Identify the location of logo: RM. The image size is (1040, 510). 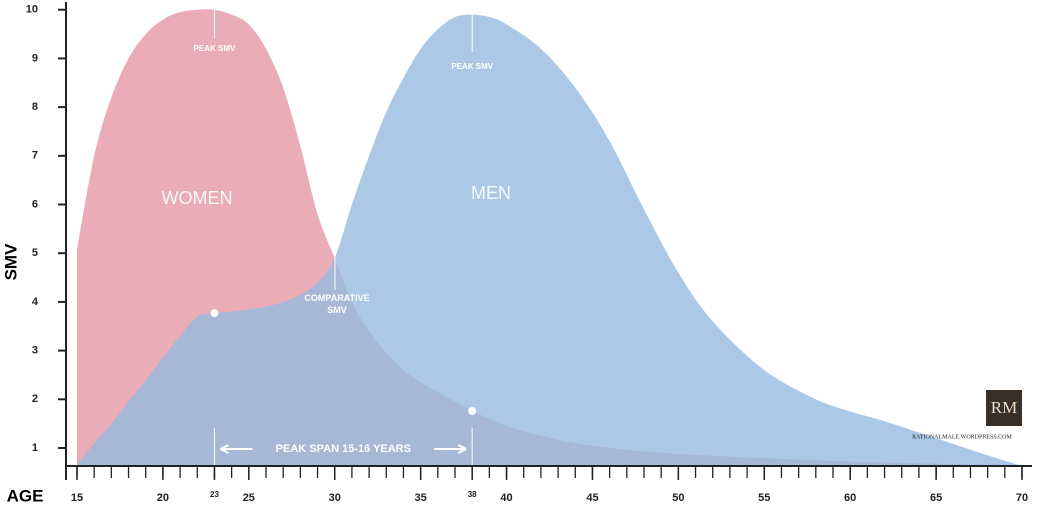
(1004, 407).